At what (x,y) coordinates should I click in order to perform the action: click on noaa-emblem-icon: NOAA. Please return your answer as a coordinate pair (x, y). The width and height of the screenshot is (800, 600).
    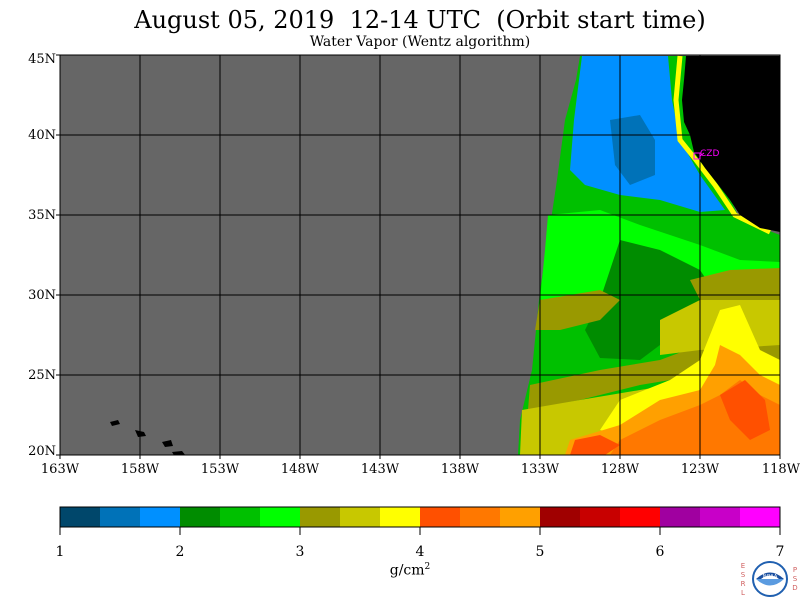
    Looking at the image, I should click on (770, 579).